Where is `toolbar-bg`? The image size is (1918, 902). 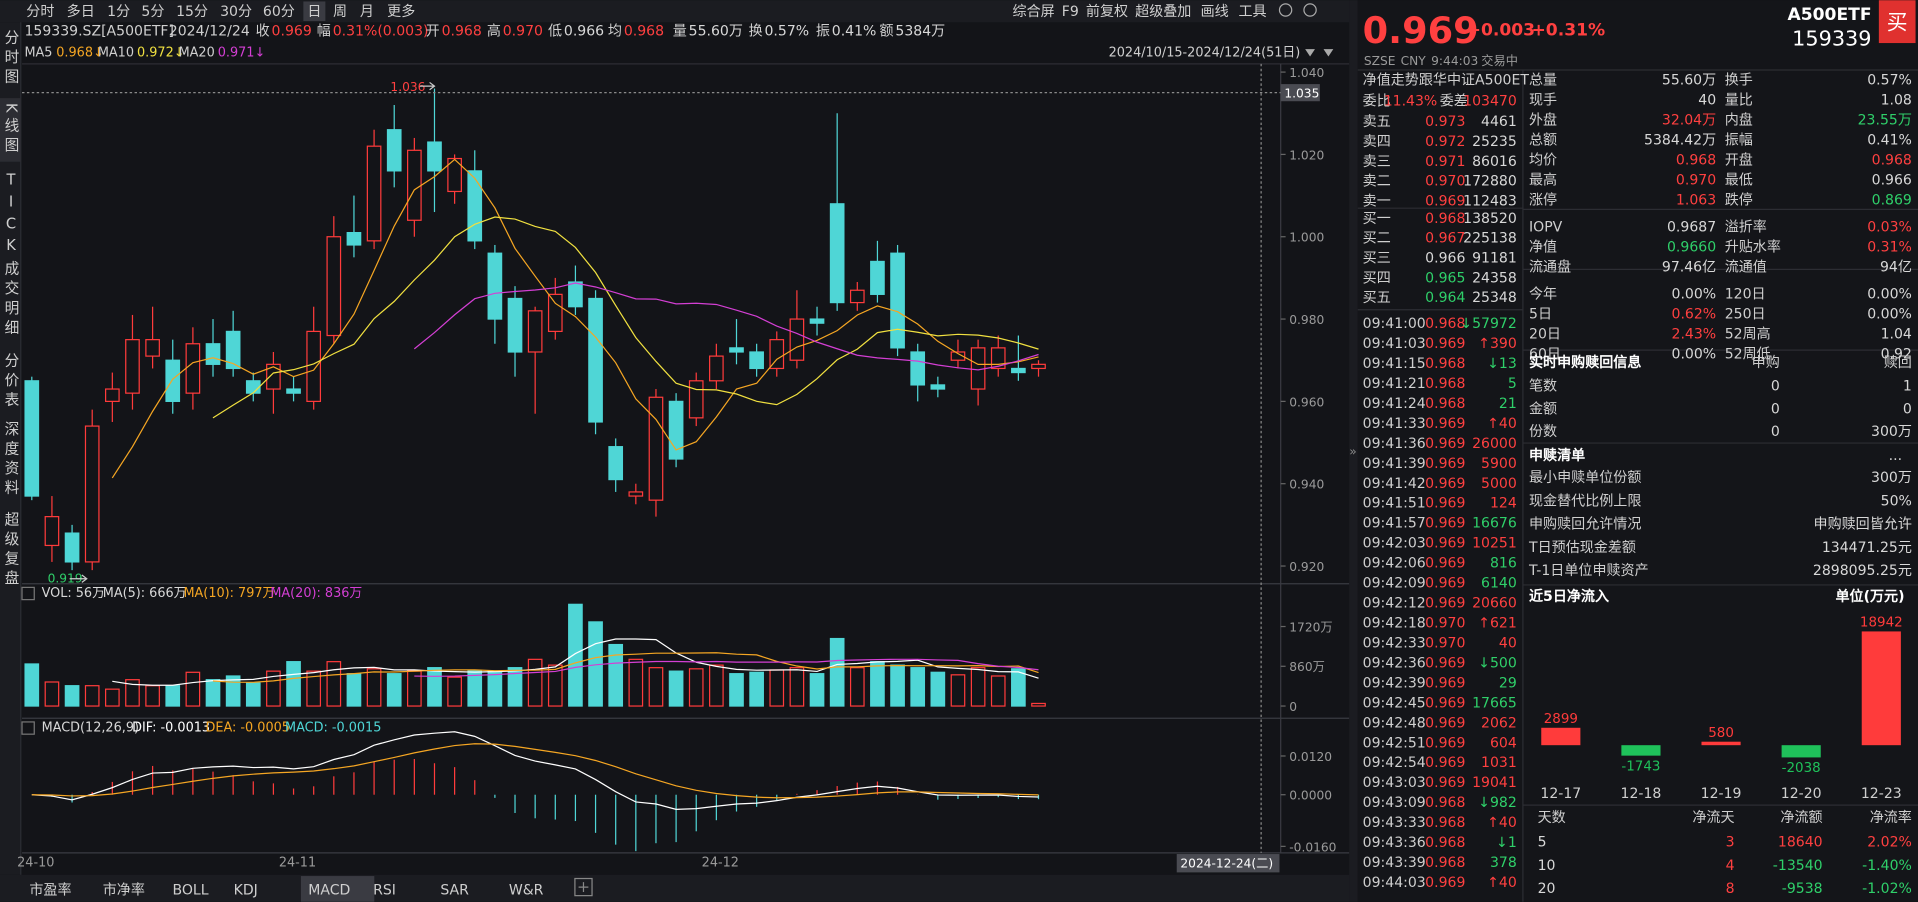
toolbar-bg is located at coordinates (675, 11).